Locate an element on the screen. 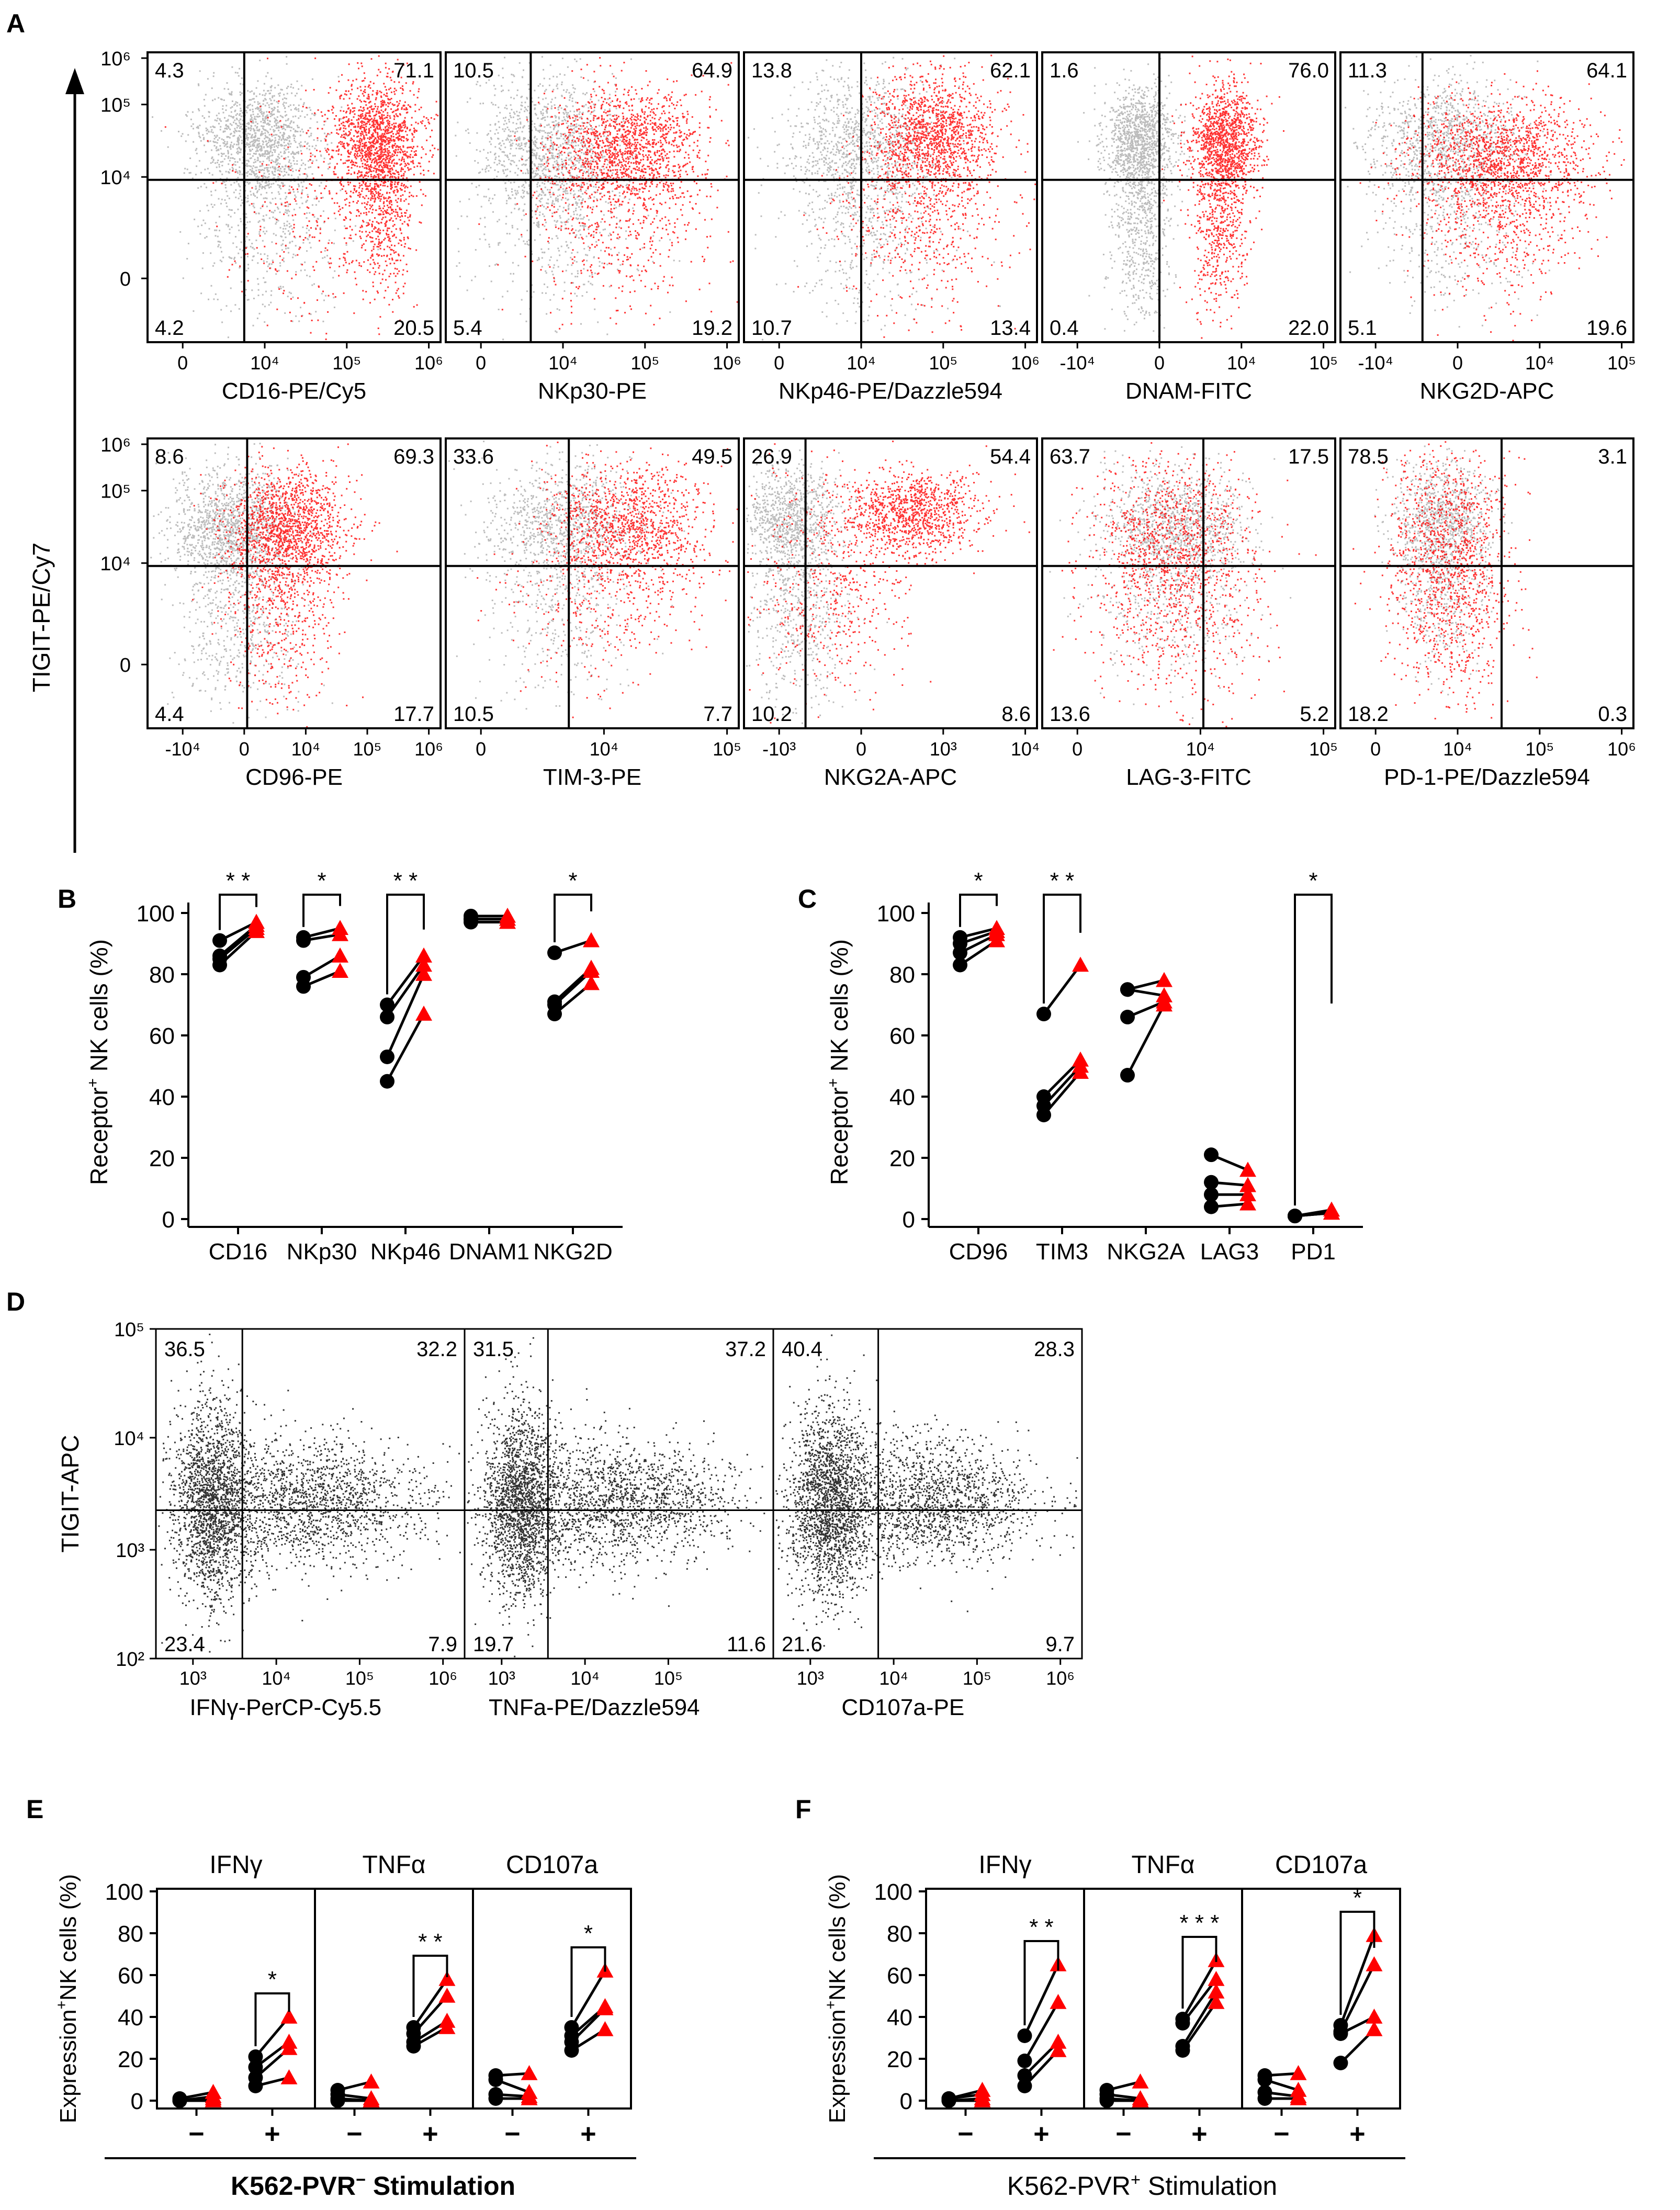  quadrant-value-lower-right: 13.4 is located at coordinates (1011, 328).